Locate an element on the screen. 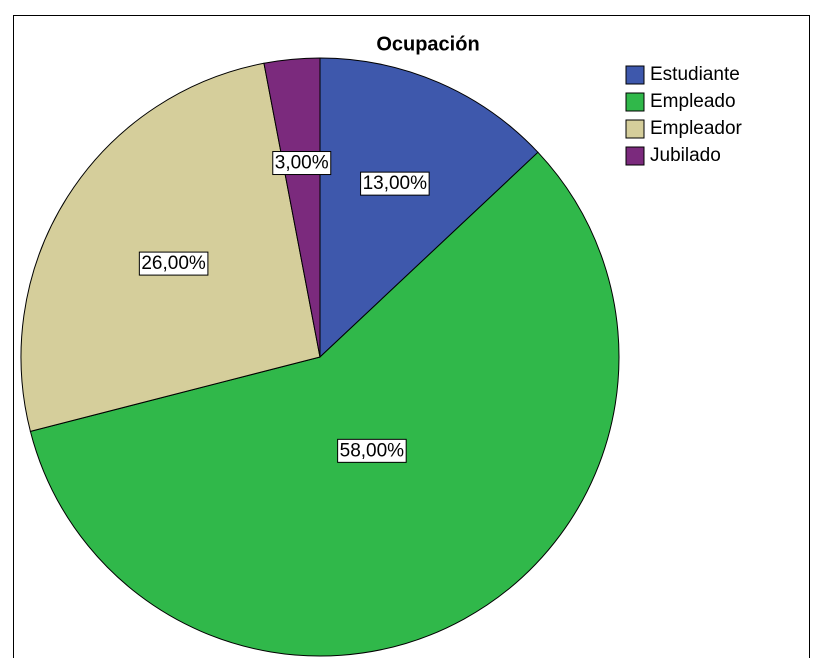 The image size is (813, 658). legend-label: Empleado is located at coordinates (693, 101).